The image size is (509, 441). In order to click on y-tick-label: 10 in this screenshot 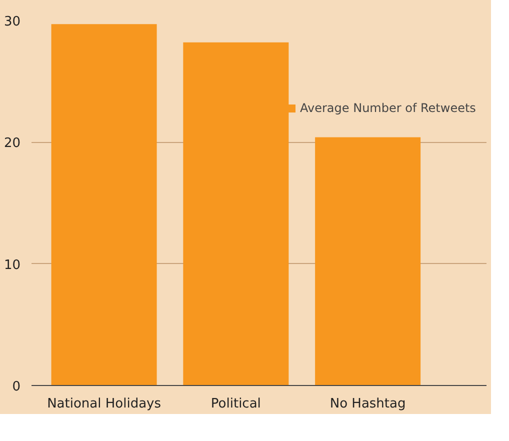, I will do `click(12, 265)`.